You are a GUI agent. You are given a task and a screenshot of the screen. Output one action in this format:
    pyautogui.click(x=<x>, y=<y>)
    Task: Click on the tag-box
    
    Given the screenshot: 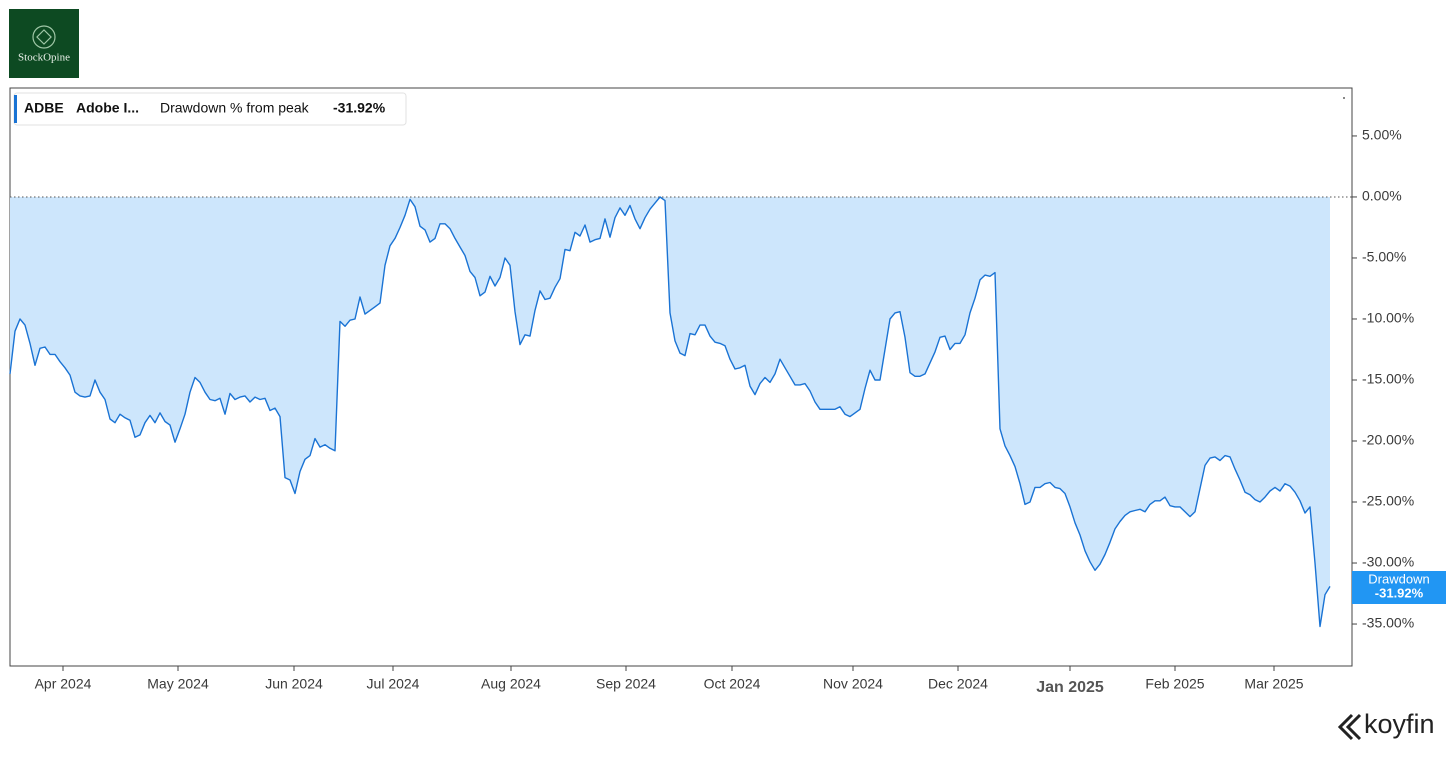 What is the action you would take?
    pyautogui.click(x=1399, y=587)
    